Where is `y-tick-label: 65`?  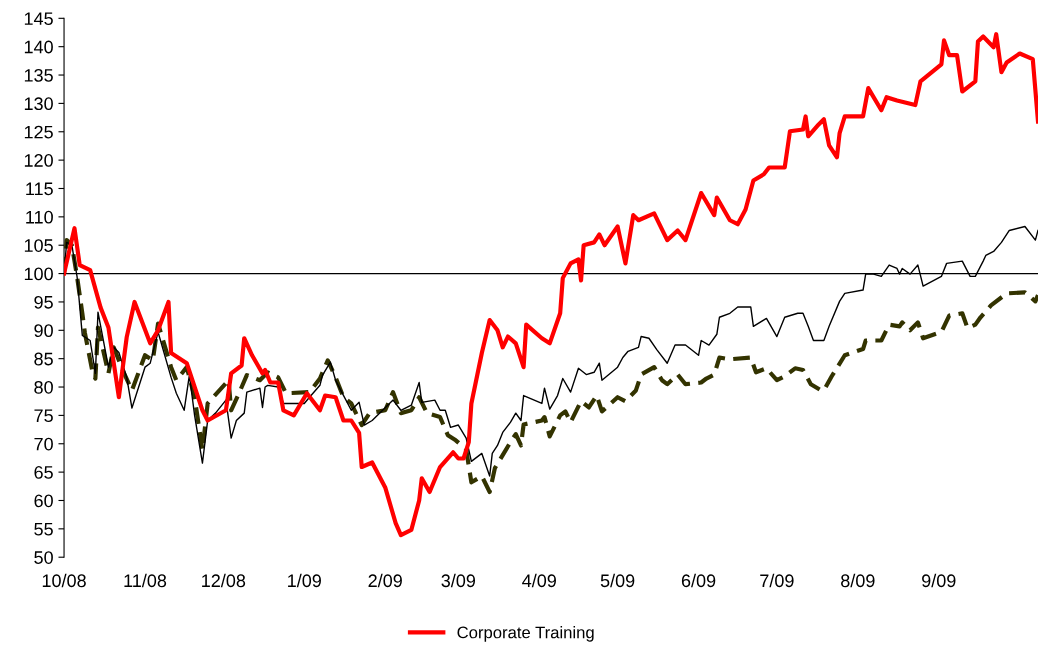 y-tick-label: 65 is located at coordinates (43, 472).